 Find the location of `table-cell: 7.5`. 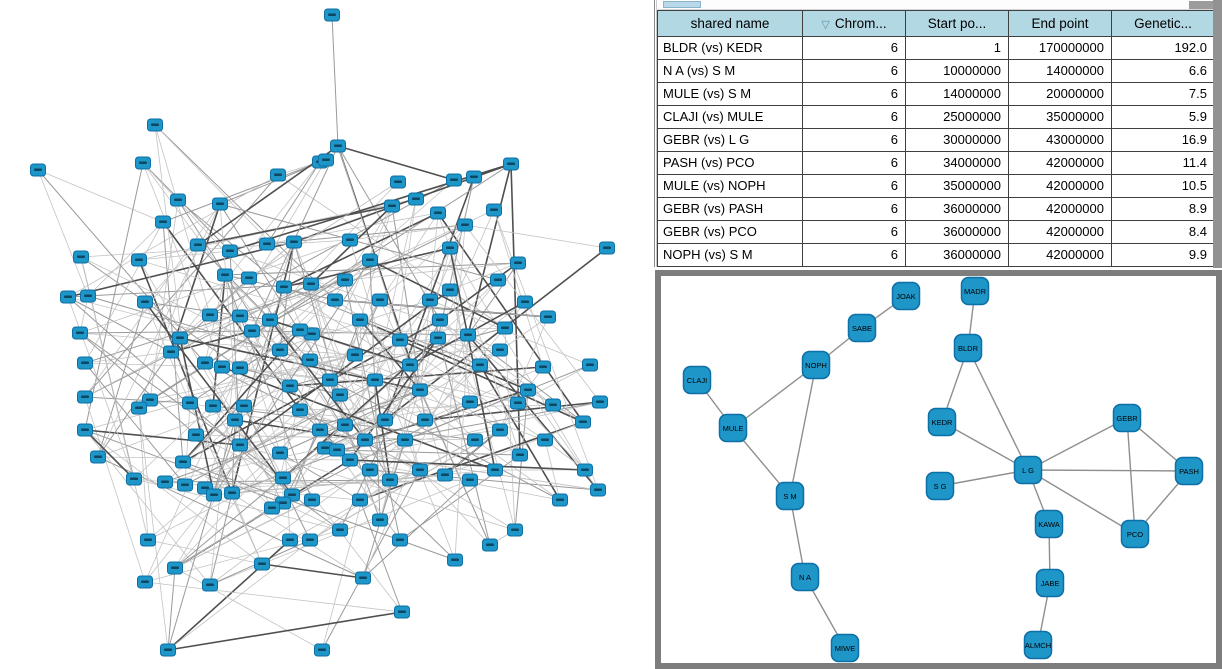

table-cell: 7.5 is located at coordinates (1163, 94).